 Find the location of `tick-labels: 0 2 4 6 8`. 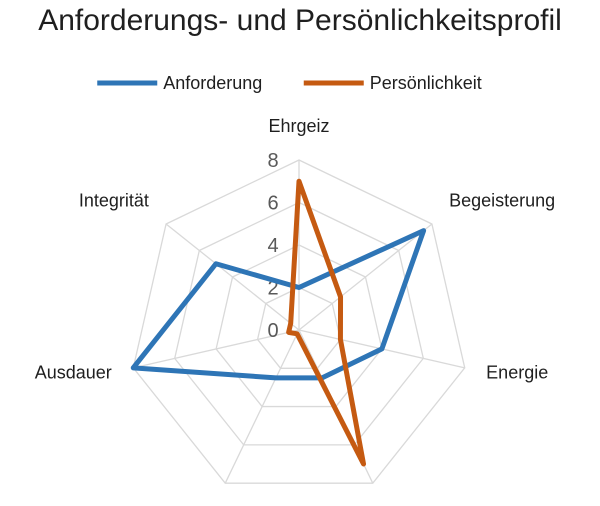

tick-labels: 0 2 4 6 8 is located at coordinates (272, 246).